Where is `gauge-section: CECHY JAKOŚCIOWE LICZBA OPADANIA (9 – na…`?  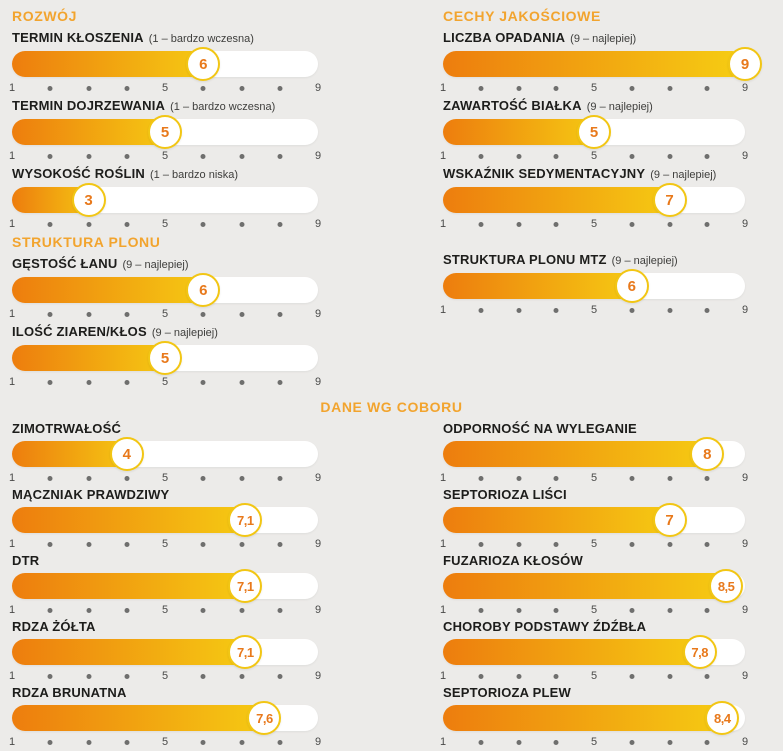 gauge-section: CECHY JAKOŚCIOWE LICZBA OPADANIA (9 – na… is located at coordinates (600, 119).